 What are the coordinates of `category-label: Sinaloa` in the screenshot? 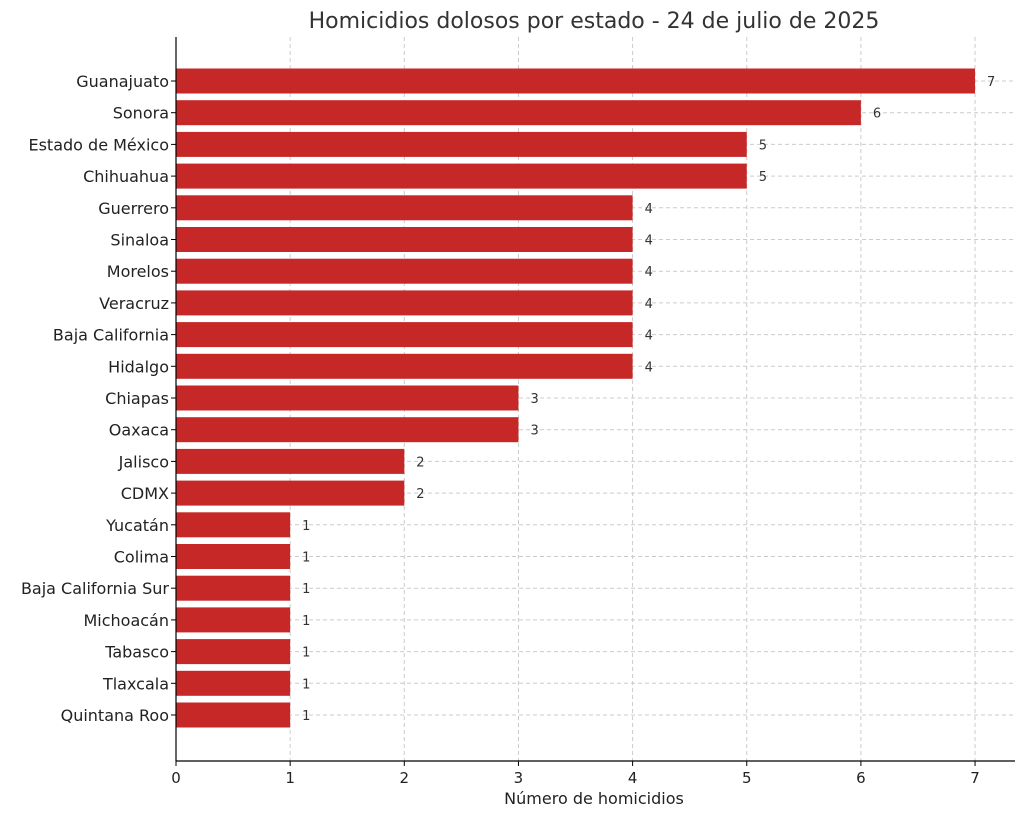 It's located at (139, 240).